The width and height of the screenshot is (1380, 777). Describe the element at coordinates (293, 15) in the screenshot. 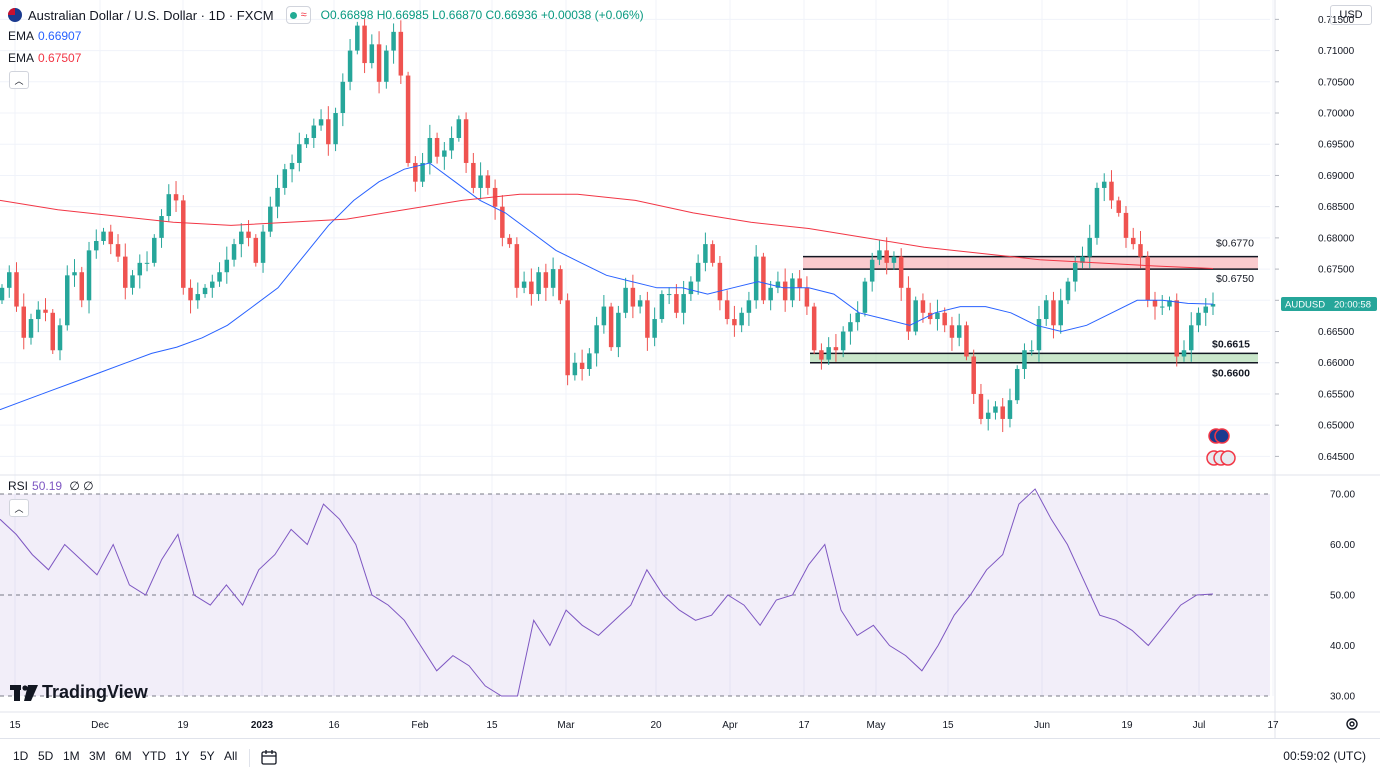

I see `market-open-dot-icon` at that location.